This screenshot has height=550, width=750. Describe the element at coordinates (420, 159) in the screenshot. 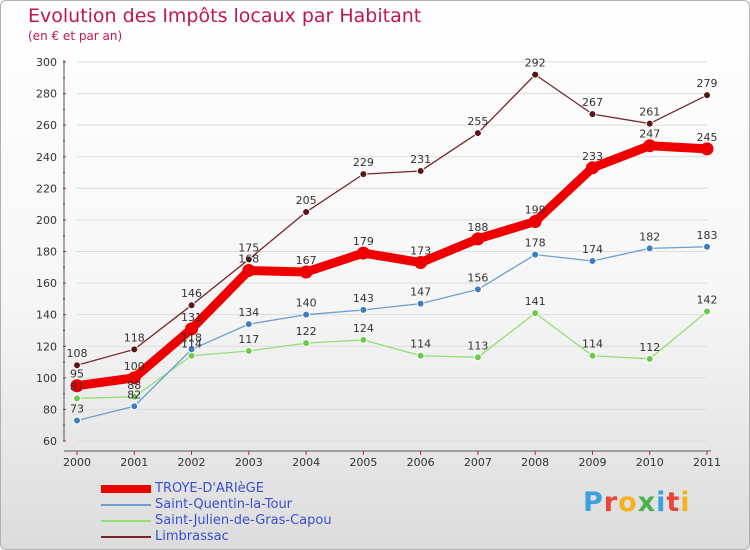

I see `data-label-limbrassac: 231` at that location.